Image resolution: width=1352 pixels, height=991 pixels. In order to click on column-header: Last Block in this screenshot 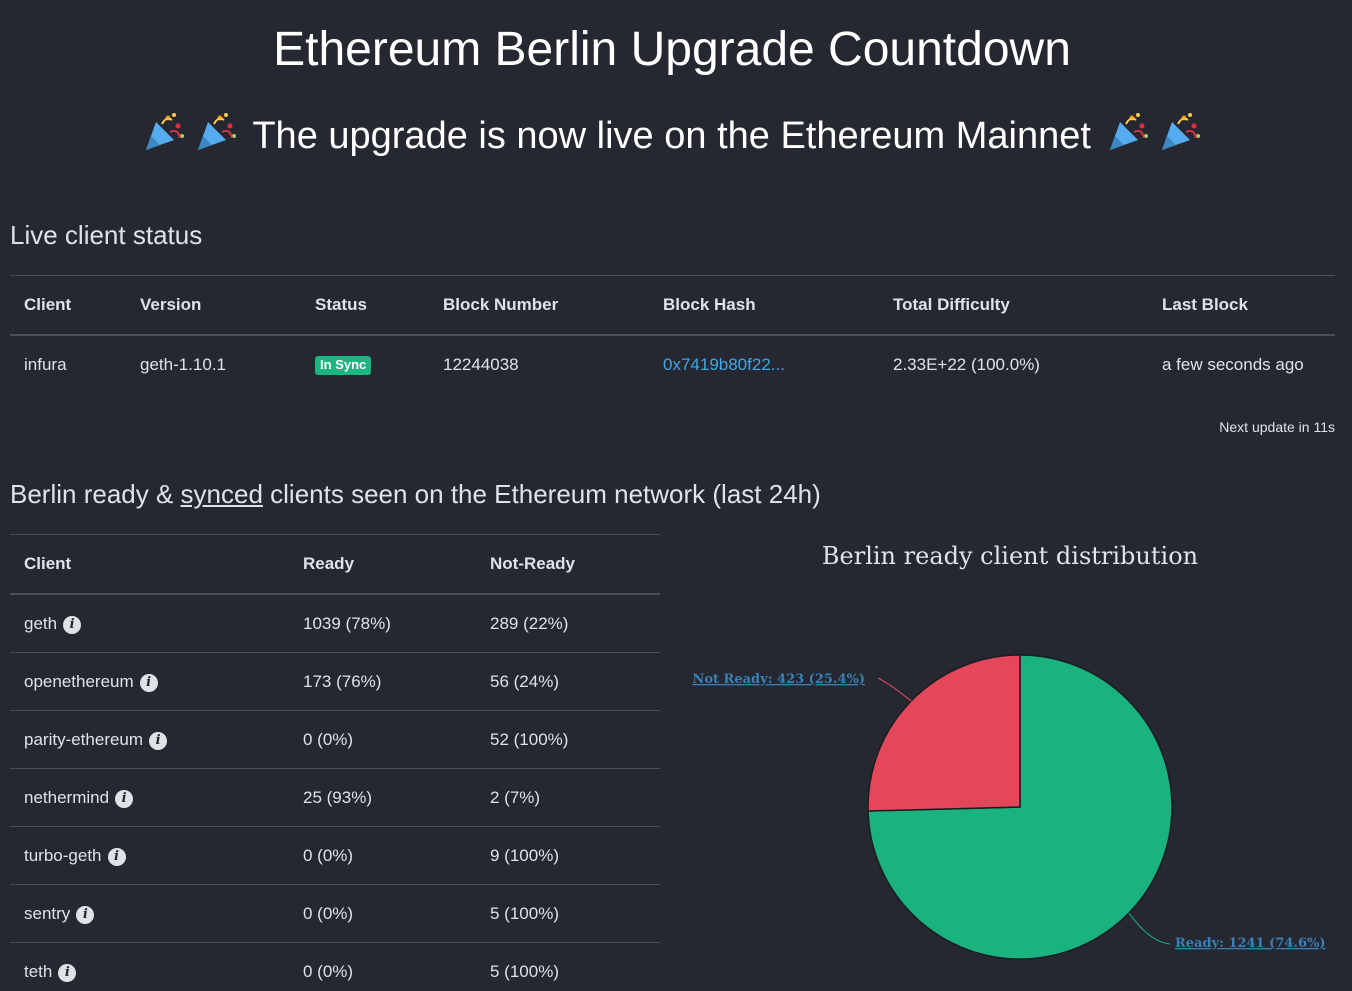, I will do `click(1241, 305)`.